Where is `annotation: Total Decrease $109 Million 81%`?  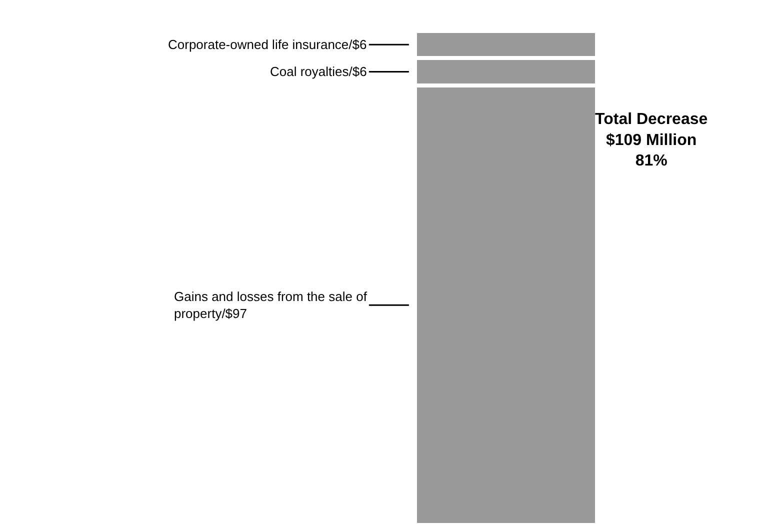
annotation: Total Decrease $109 Million 81% is located at coordinates (651, 140).